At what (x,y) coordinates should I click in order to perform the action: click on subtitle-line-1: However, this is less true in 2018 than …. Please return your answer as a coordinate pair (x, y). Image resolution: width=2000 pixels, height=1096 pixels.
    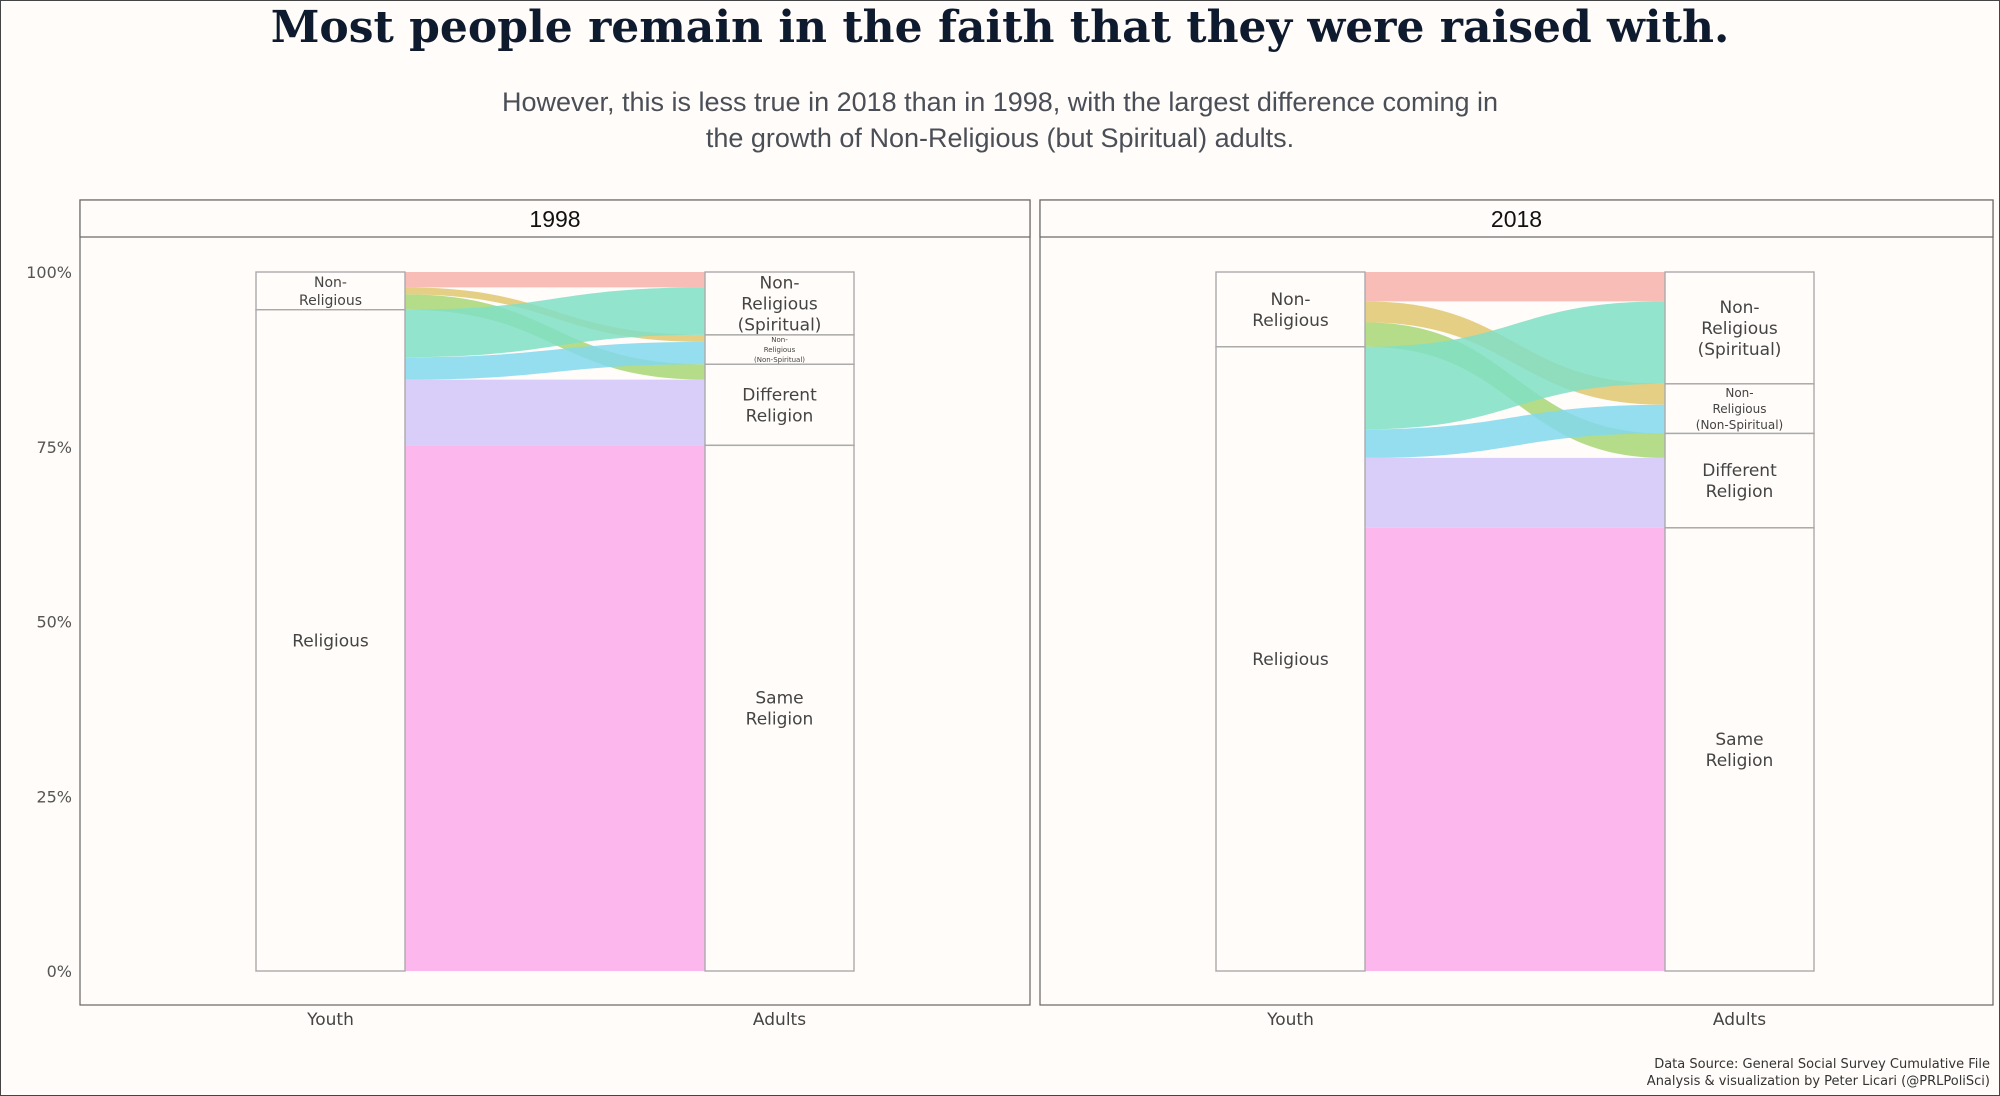
    Looking at the image, I should click on (1000, 102).